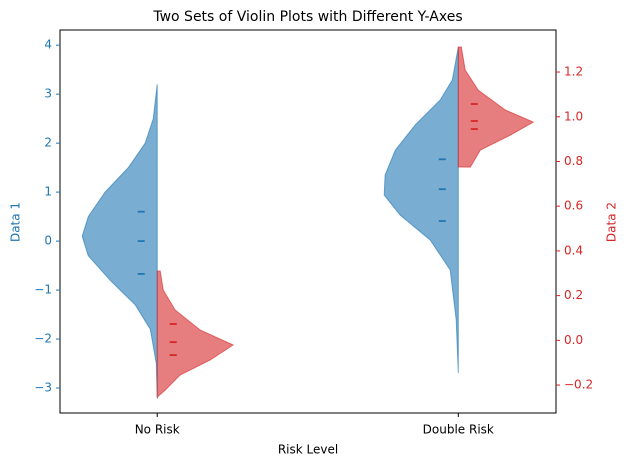  Describe the element at coordinates (573, 161) in the screenshot. I see `y2-tick-label: 0.8` at that location.